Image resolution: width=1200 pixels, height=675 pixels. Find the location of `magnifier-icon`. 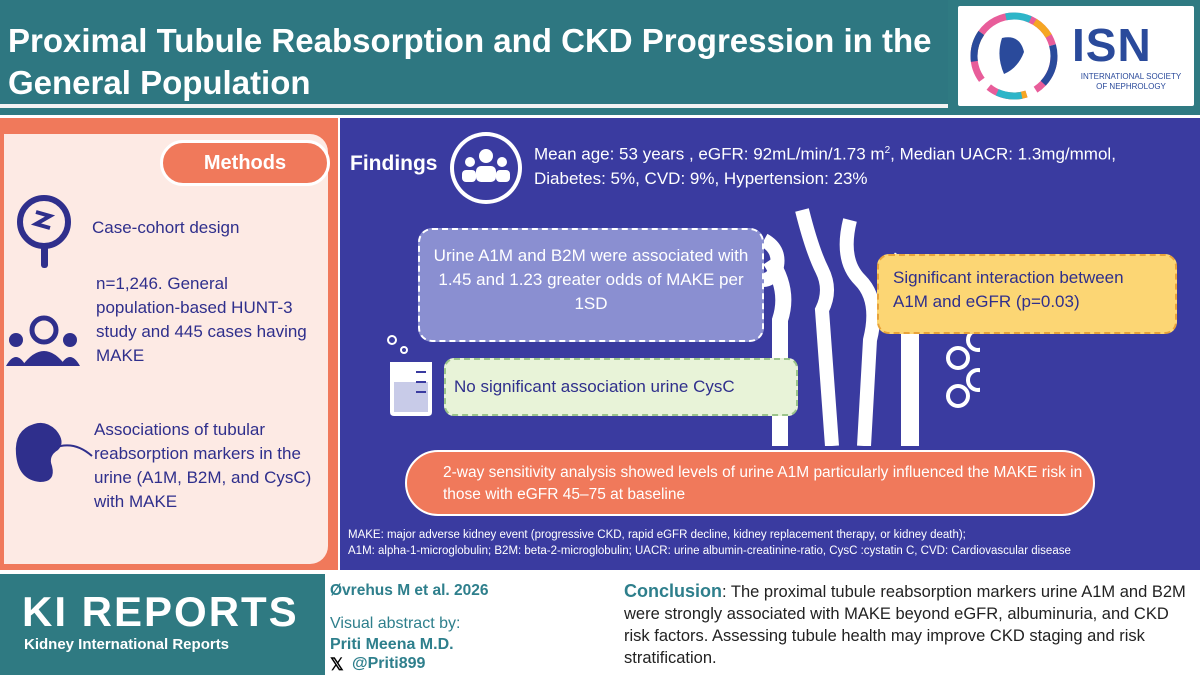

magnifier-icon is located at coordinates (44, 231).